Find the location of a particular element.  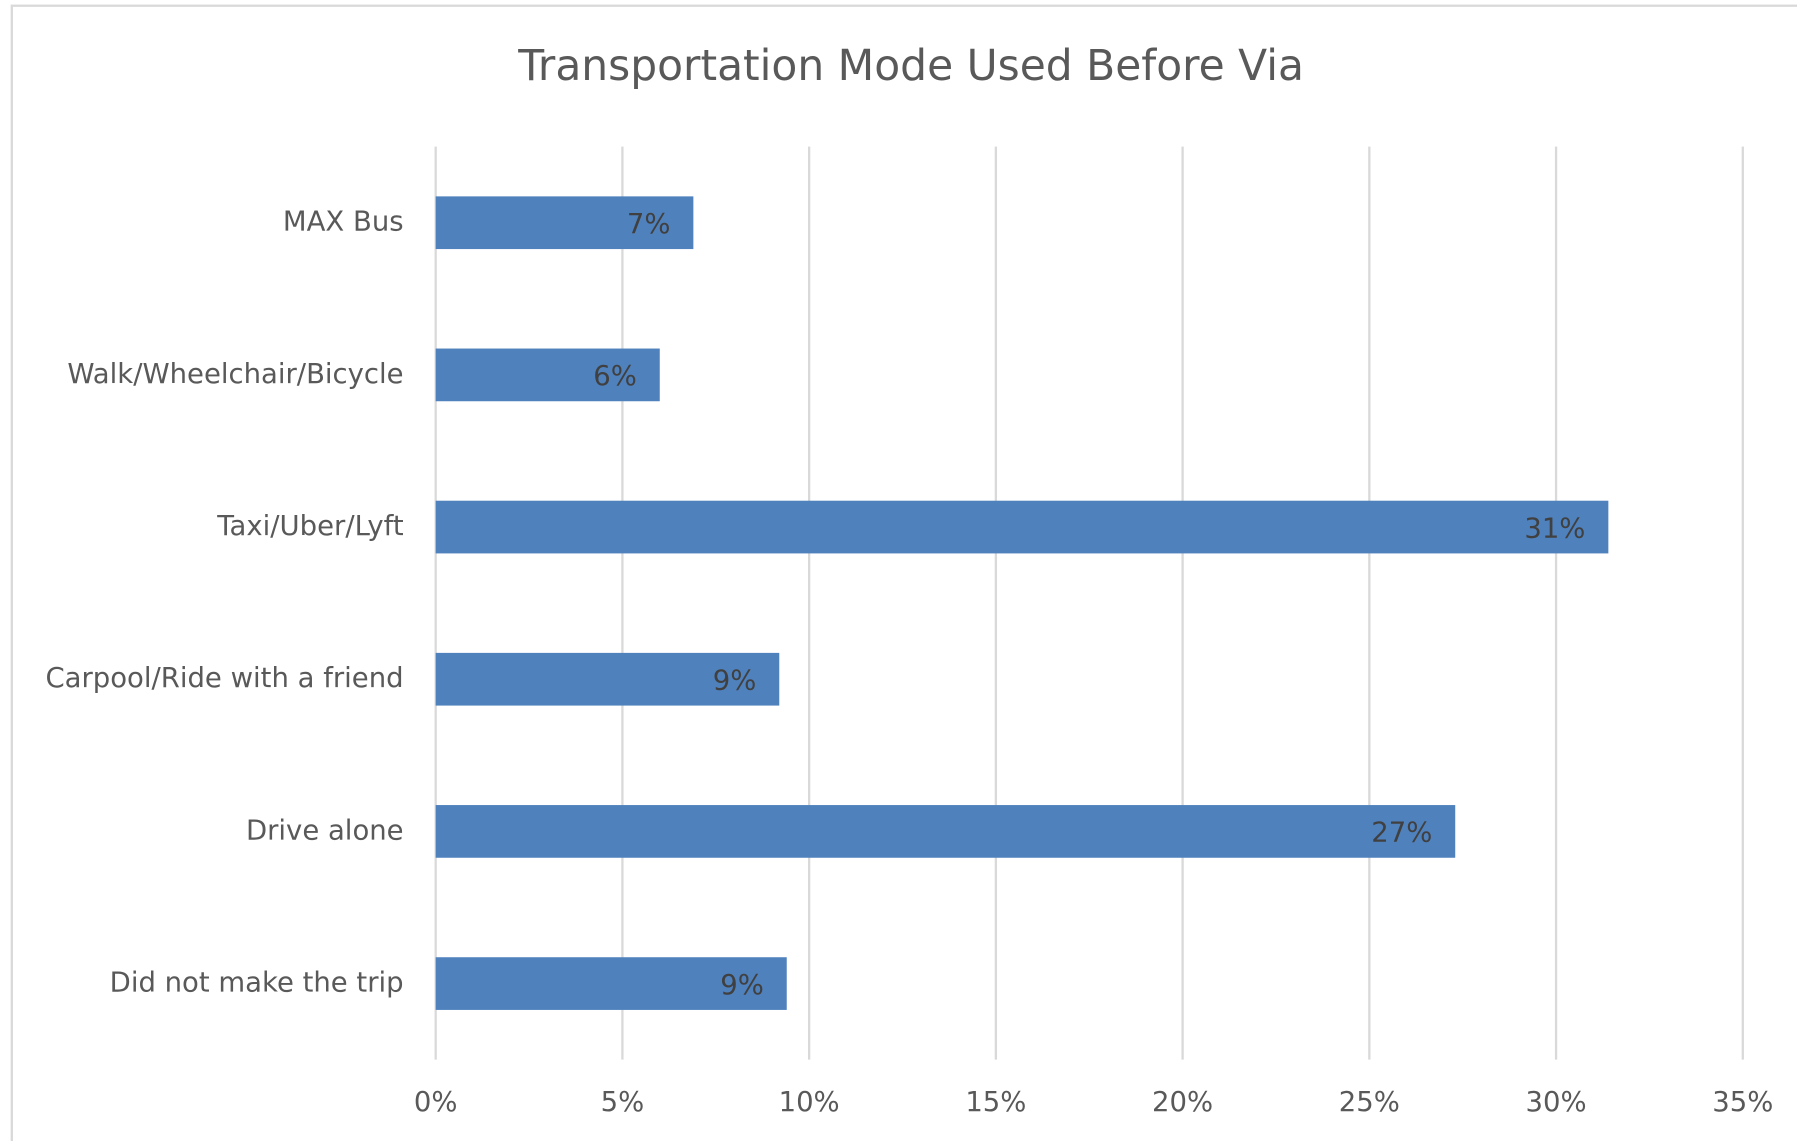

data-label: 6% is located at coordinates (615, 376).